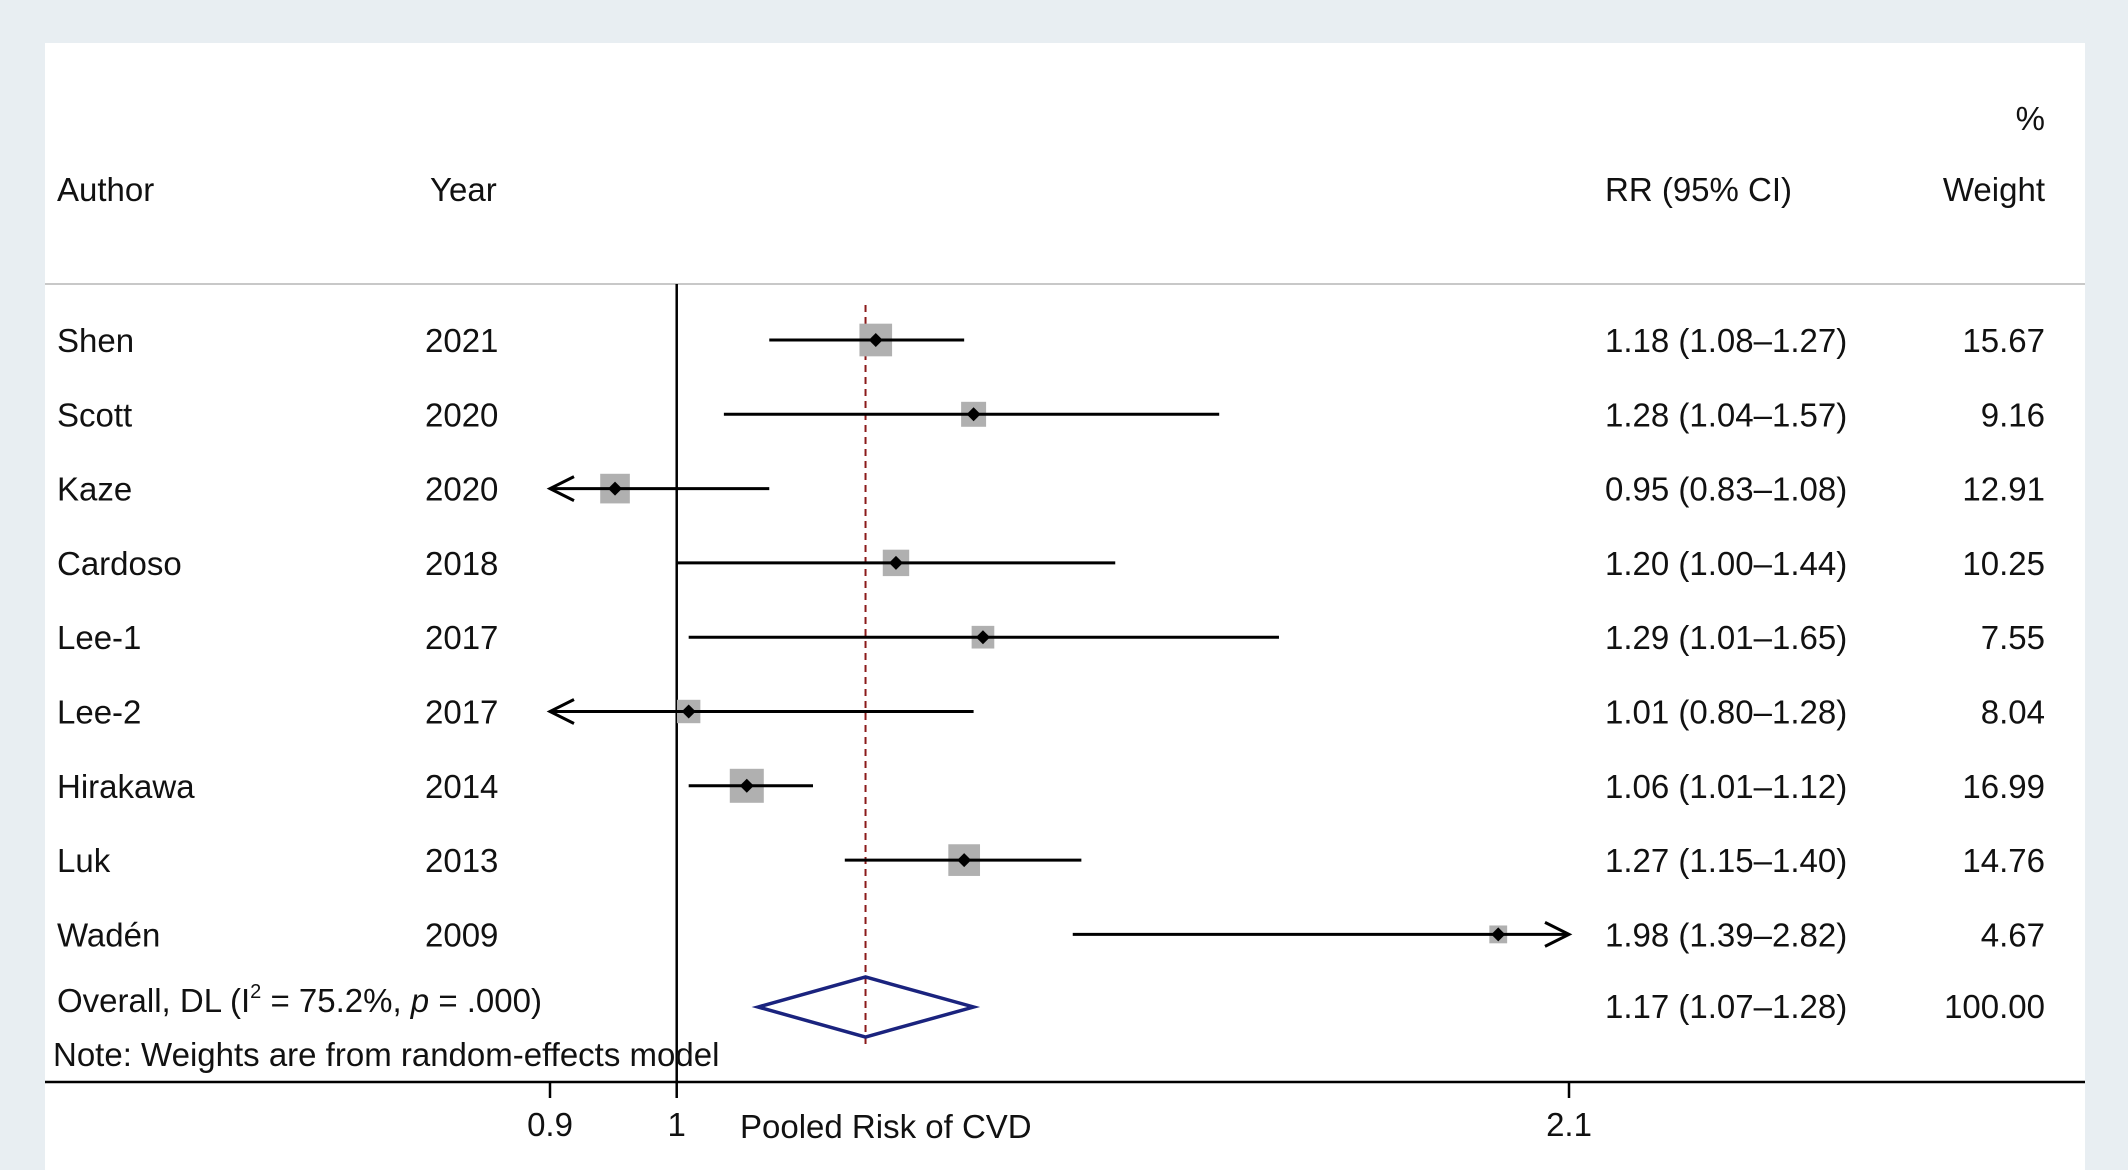 The height and width of the screenshot is (1170, 2128). Describe the element at coordinates (1051, 712) in the screenshot. I see `study-row: Lee-2 2017 1.01 (0.80–1.28) 8.04` at that location.